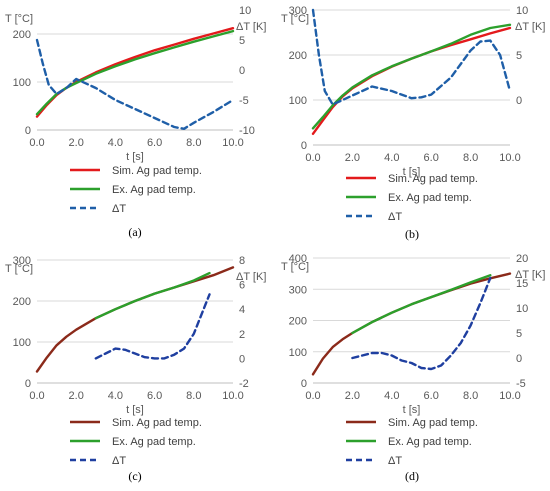  What do you see at coordinates (521, 384) in the screenshot?
I see `y-right-tick-label: -5` at bounding box center [521, 384].